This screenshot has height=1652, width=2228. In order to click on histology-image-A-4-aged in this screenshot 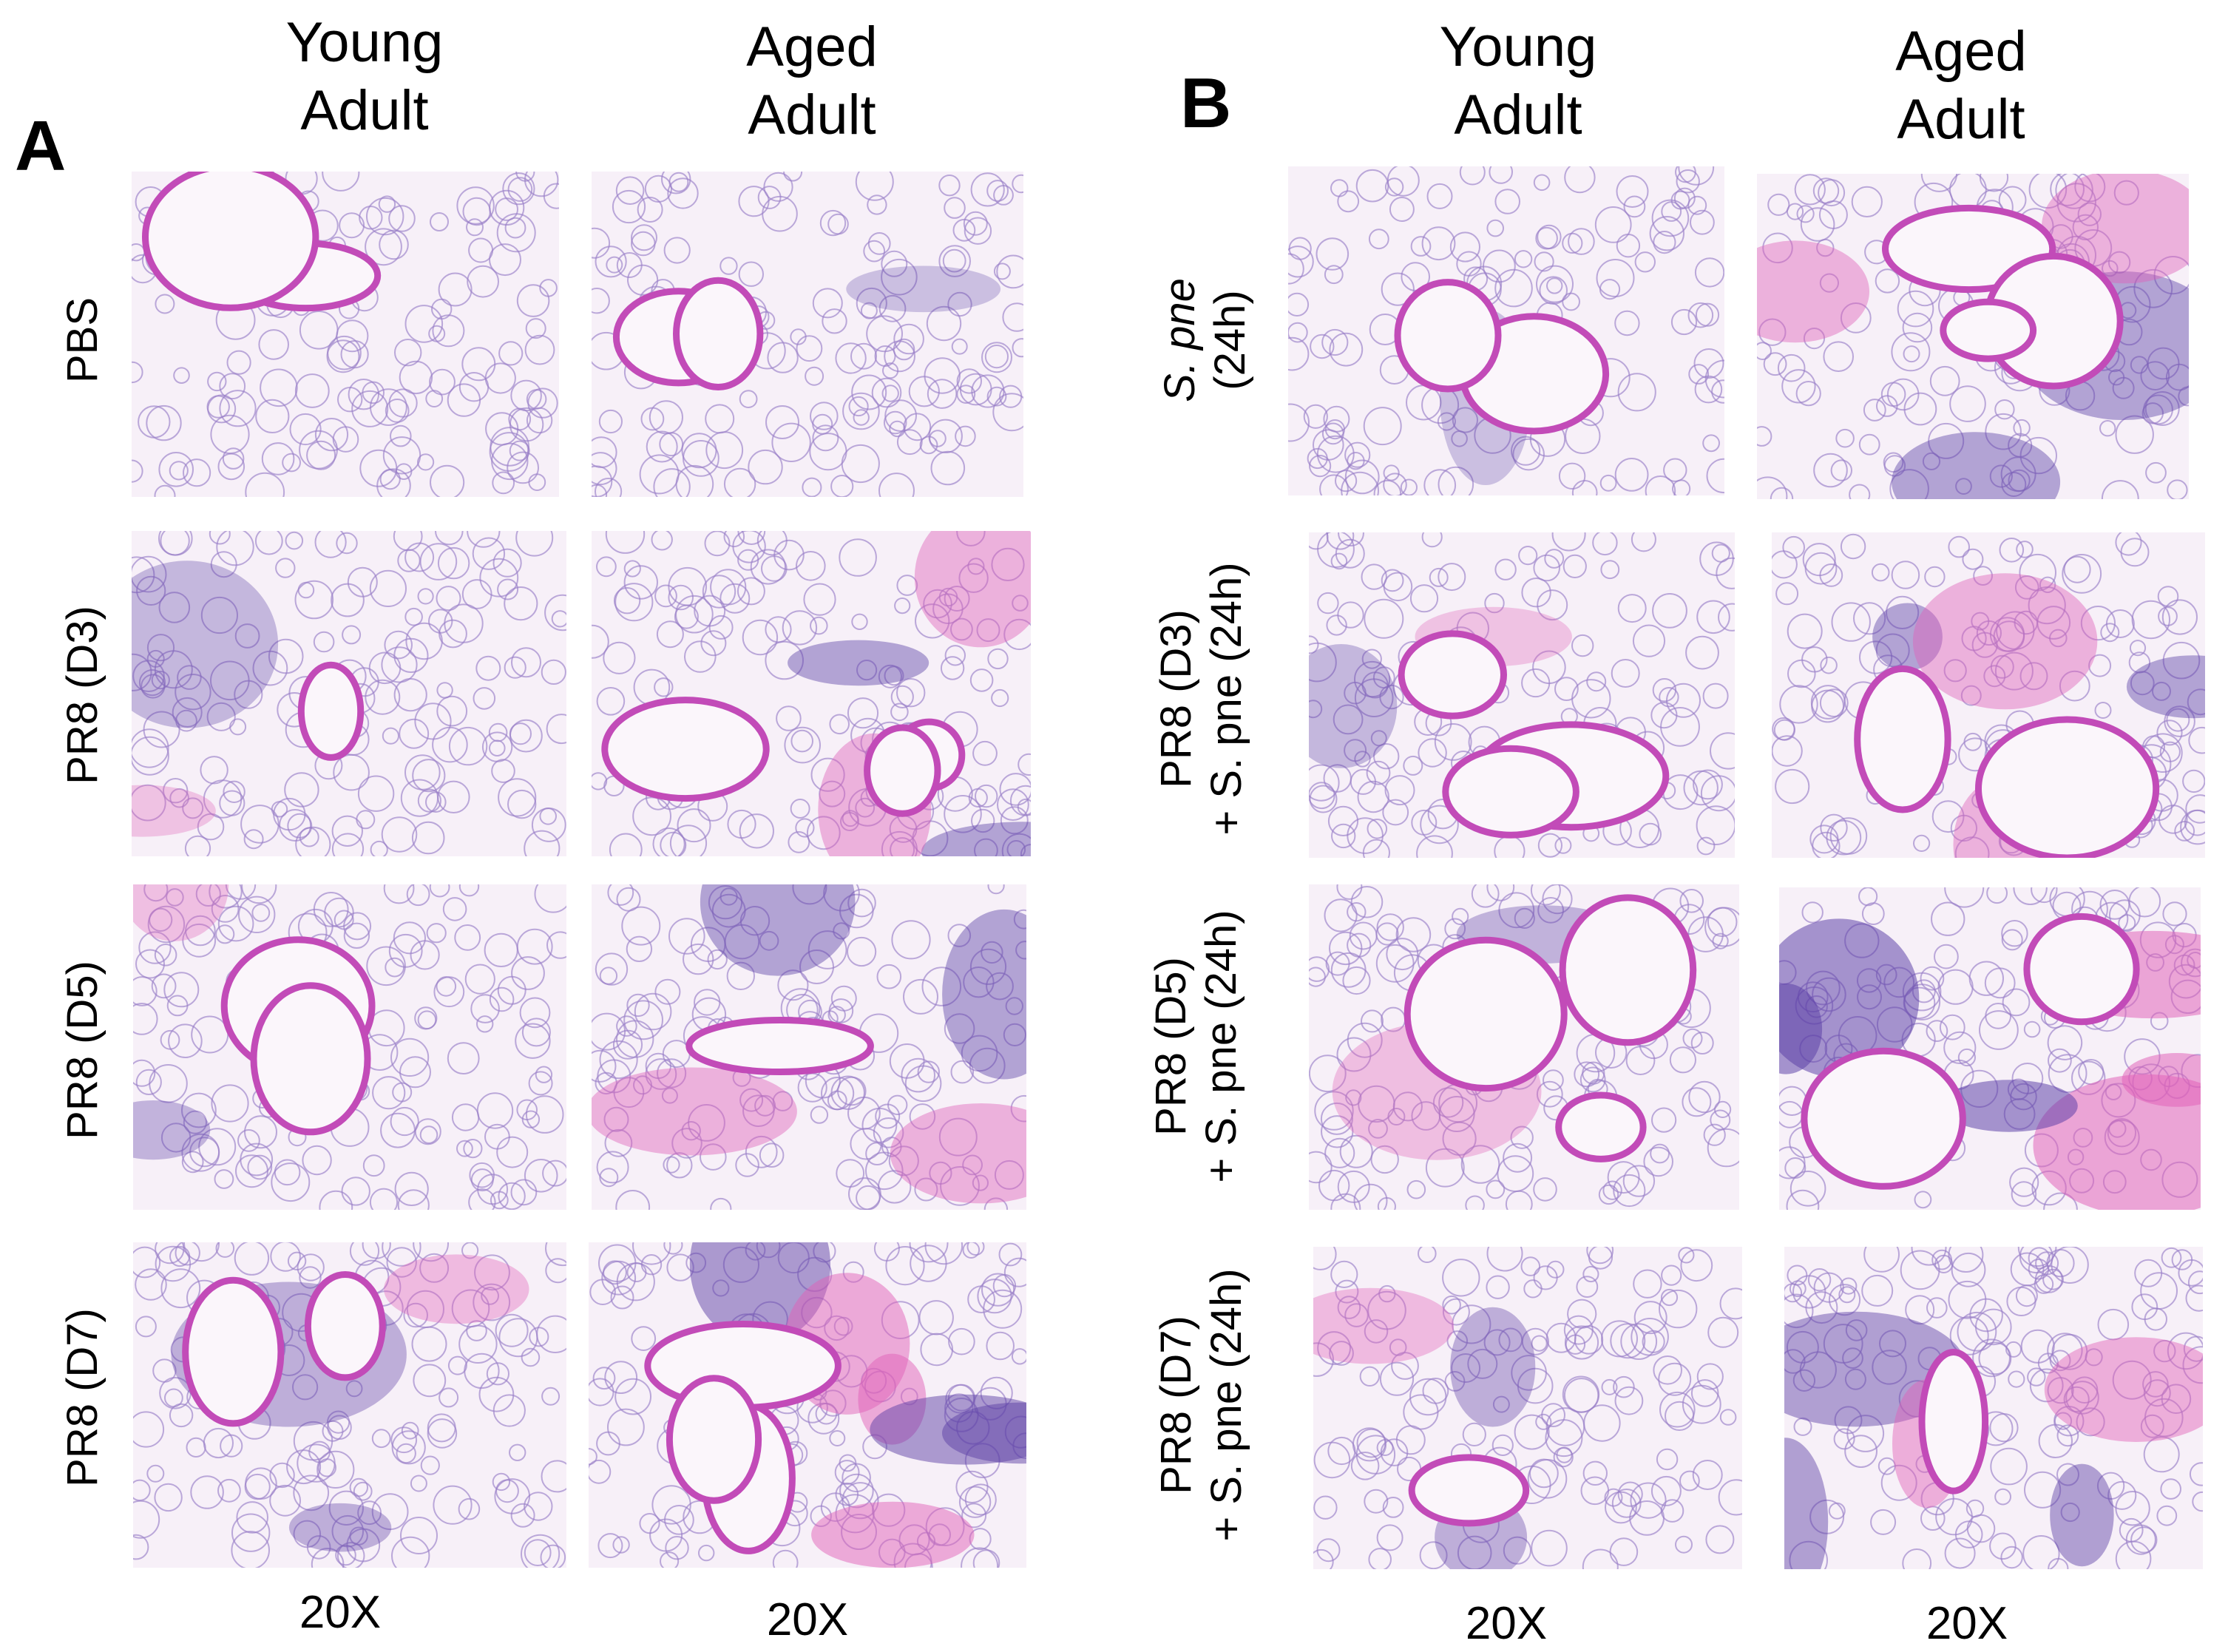, I will do `click(807, 1405)`.